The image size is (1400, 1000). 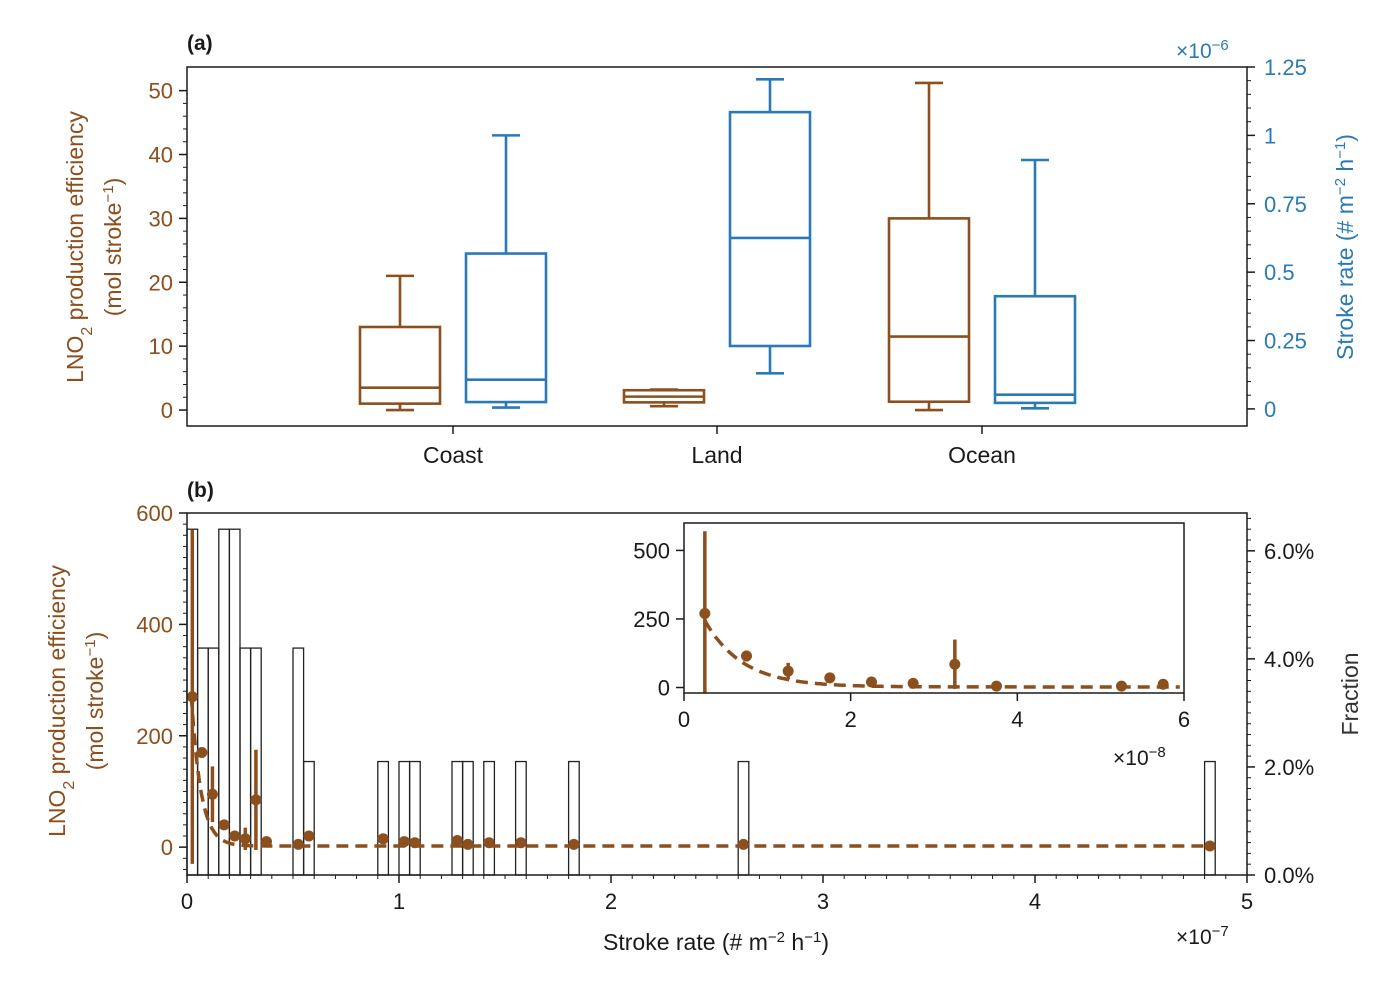 What do you see at coordinates (1277, 238) in the screenshot?
I see `panel-a-right-axis: 0 0.25 0.5 0.75 1 1.25` at bounding box center [1277, 238].